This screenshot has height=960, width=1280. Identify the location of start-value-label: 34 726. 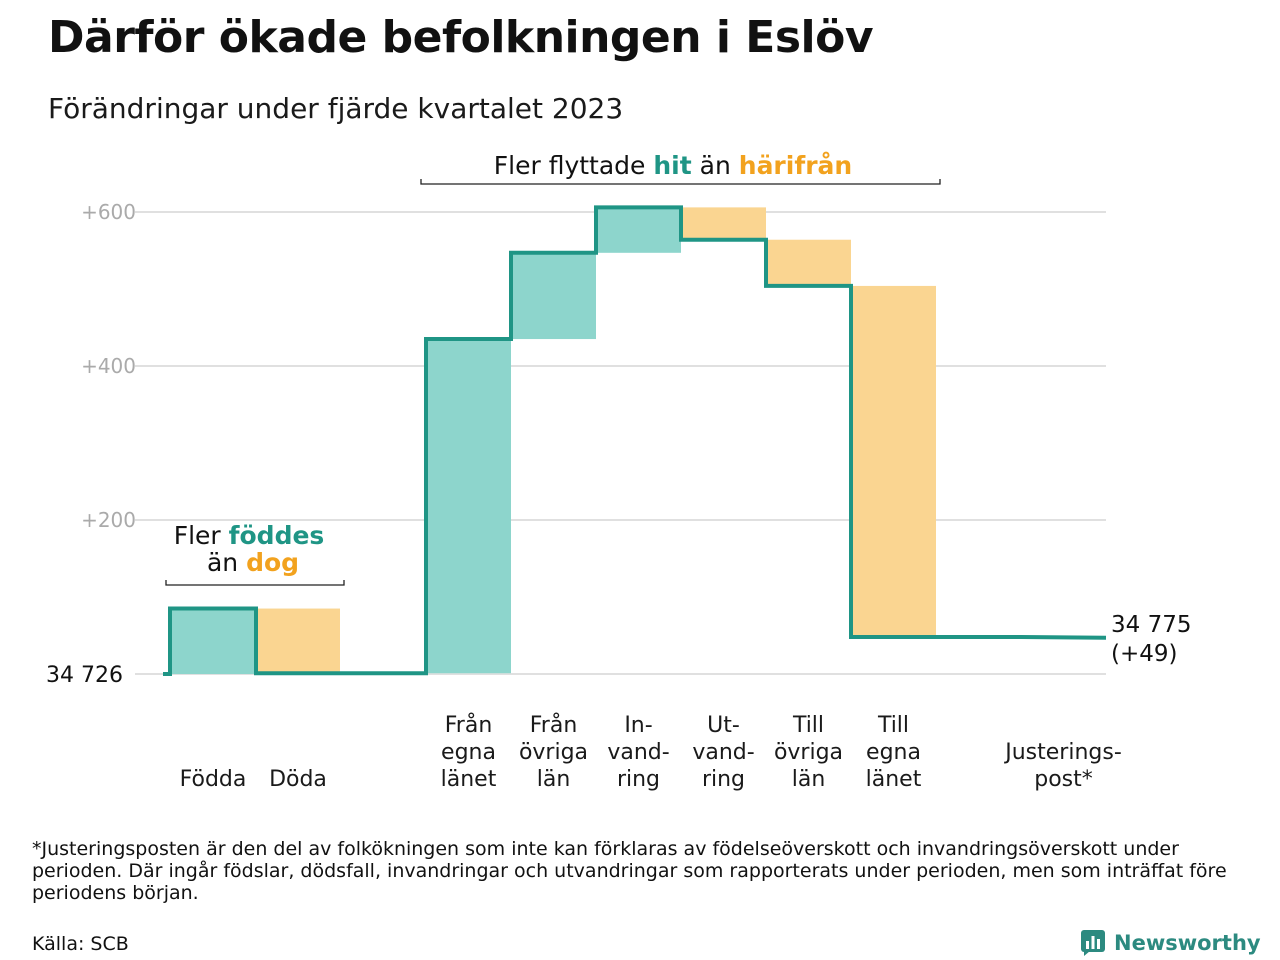
(84, 675).